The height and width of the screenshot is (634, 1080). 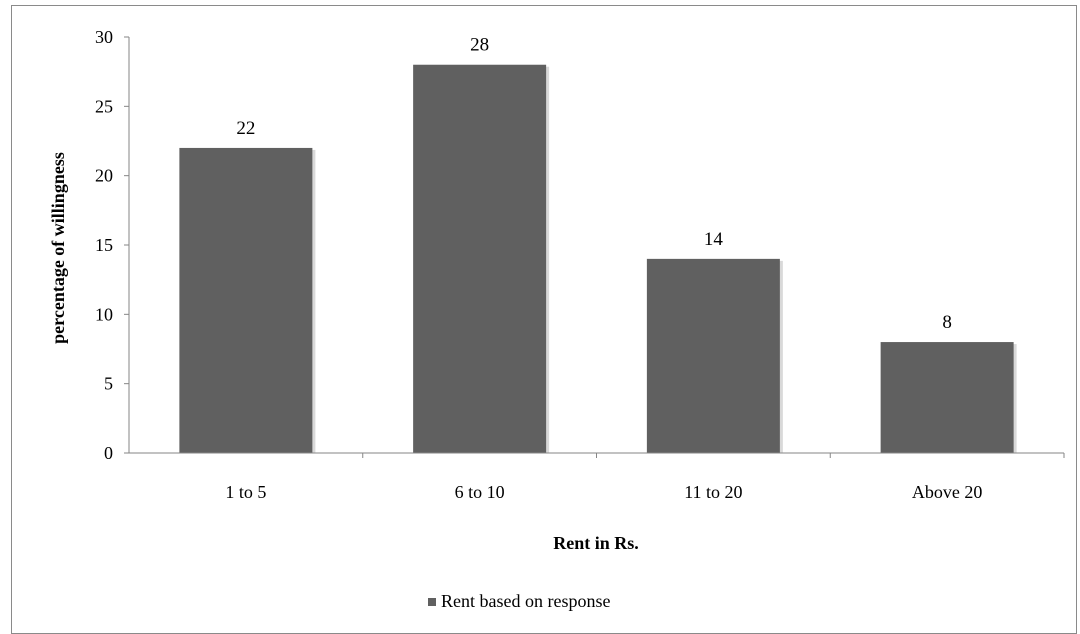 What do you see at coordinates (108, 453) in the screenshot?
I see `y-tick-label: 0` at bounding box center [108, 453].